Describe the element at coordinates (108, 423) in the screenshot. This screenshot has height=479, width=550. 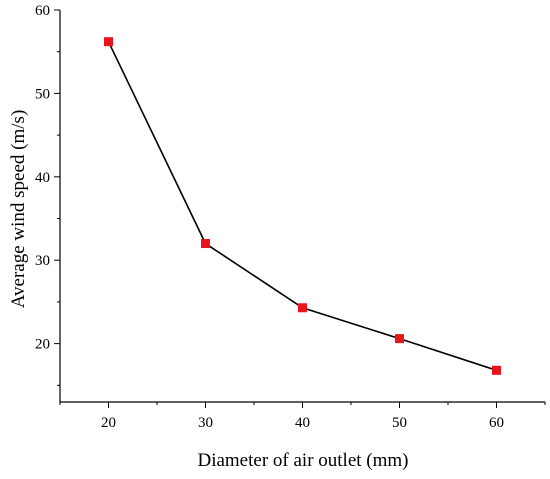
I see `x-tick-label: 20` at that location.